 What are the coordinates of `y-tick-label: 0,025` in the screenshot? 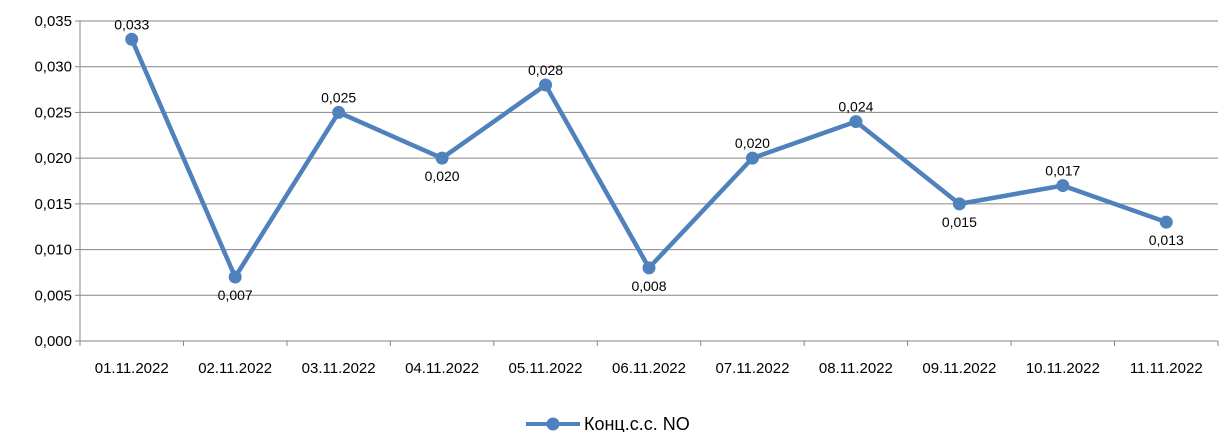 It's located at (53, 112).